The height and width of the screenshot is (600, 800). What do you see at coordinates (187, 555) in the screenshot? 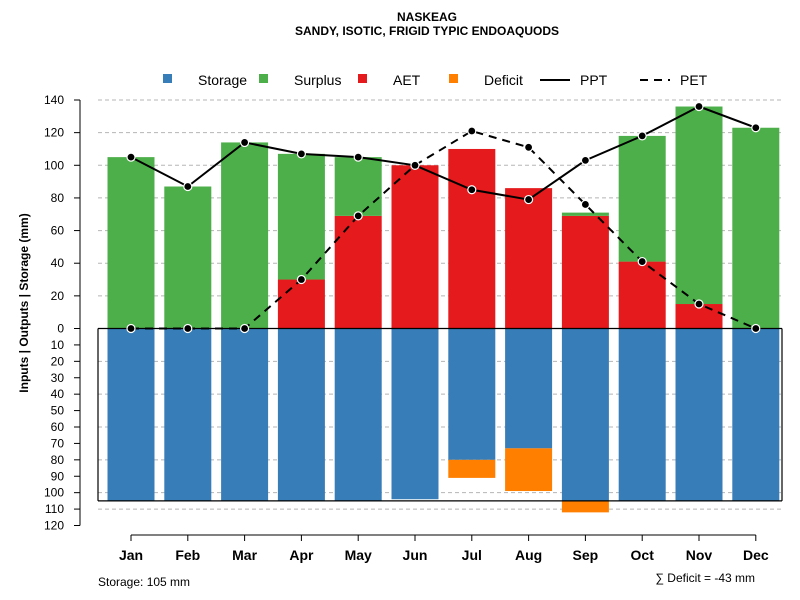
I see `x-tick-label: Feb` at bounding box center [187, 555].